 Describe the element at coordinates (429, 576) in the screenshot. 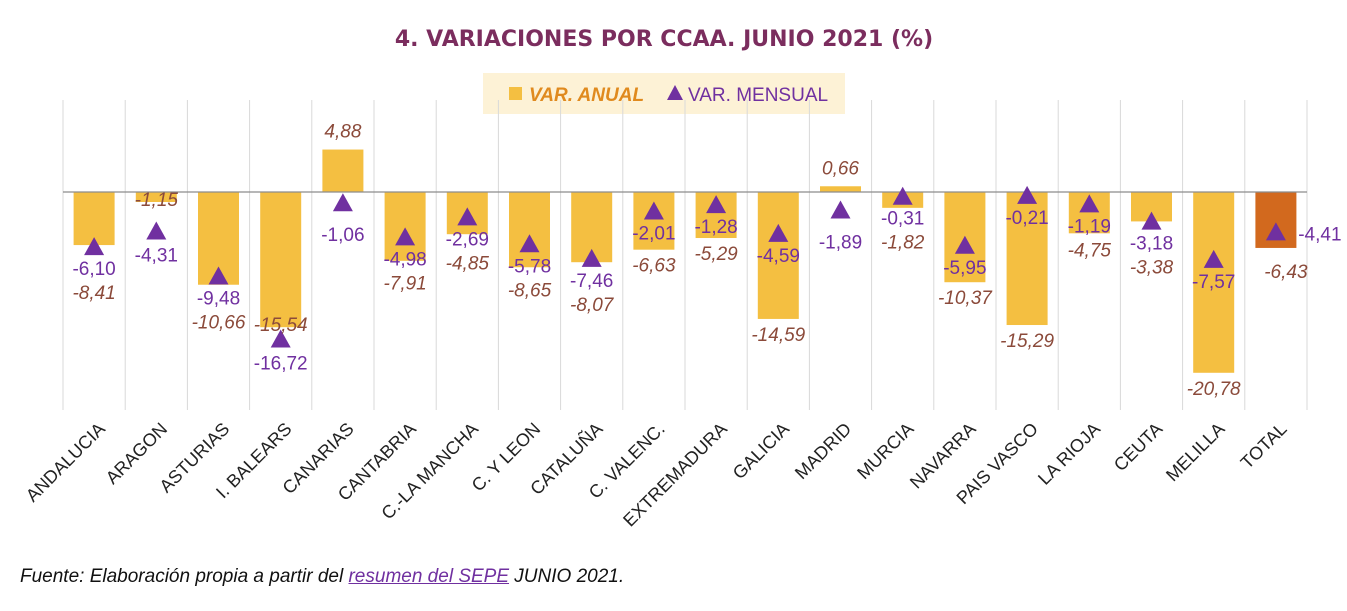

I see `source-link: resumen del SEPE` at that location.